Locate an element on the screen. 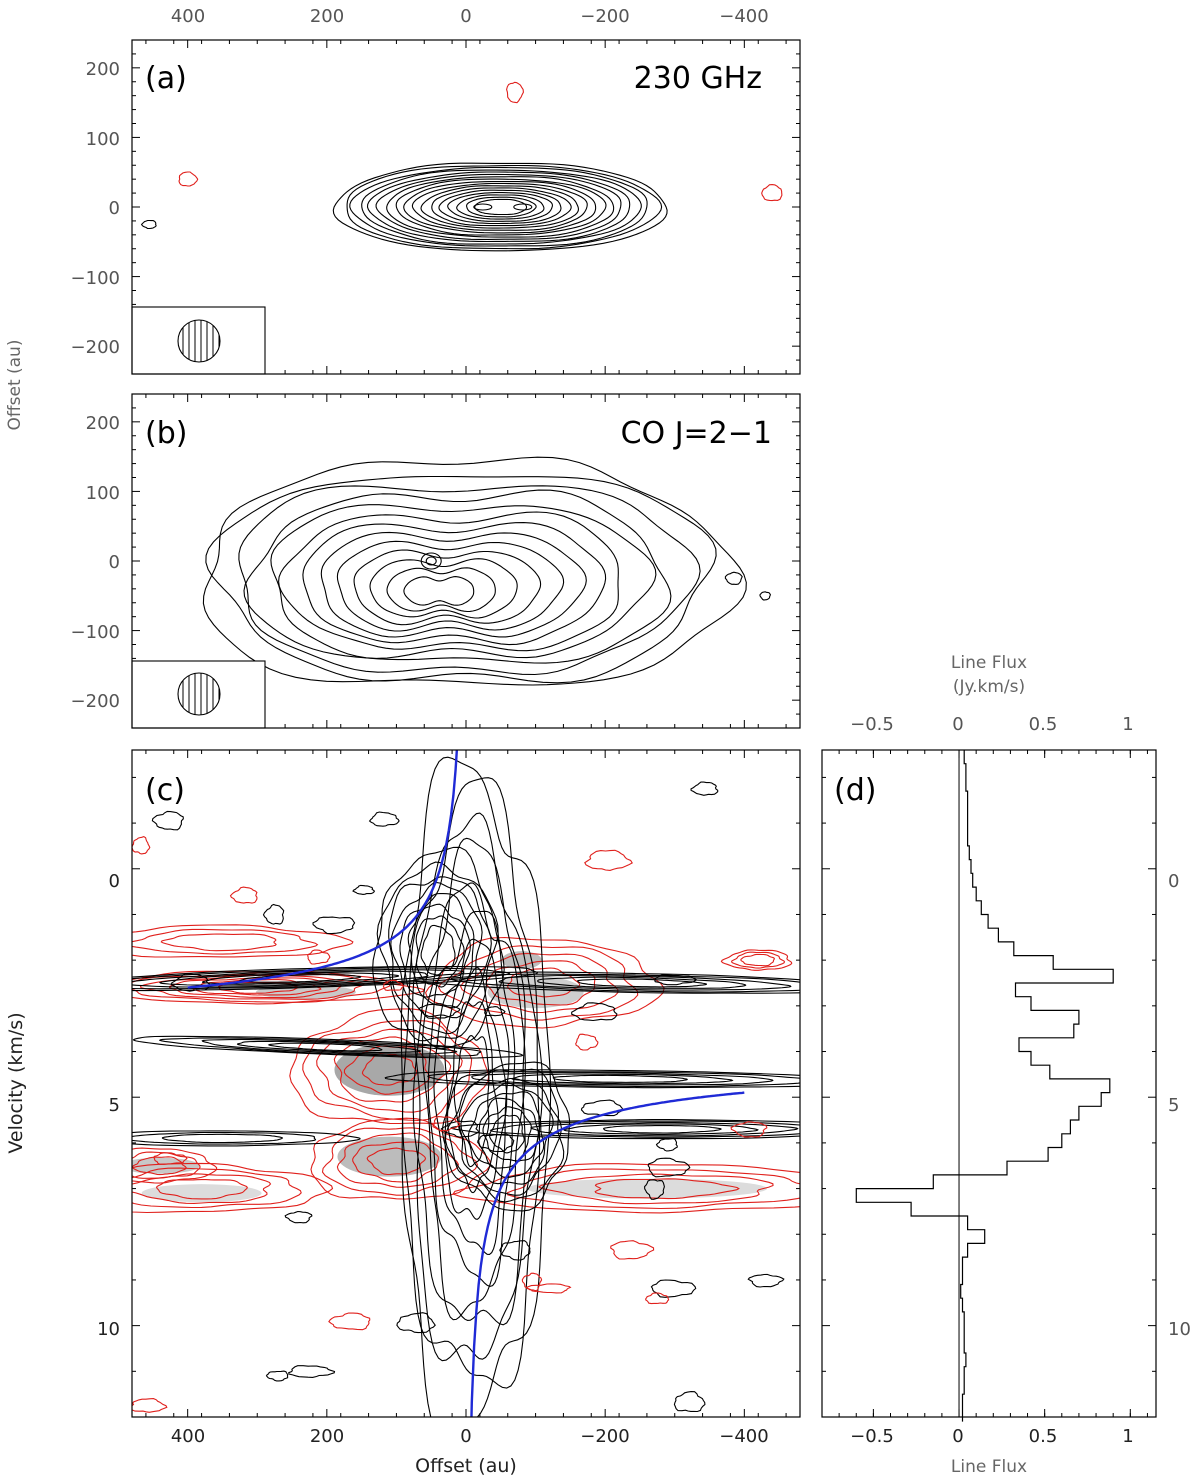 This screenshot has height=1484, width=1200. y-tick-label: −100 is located at coordinates (95, 278).